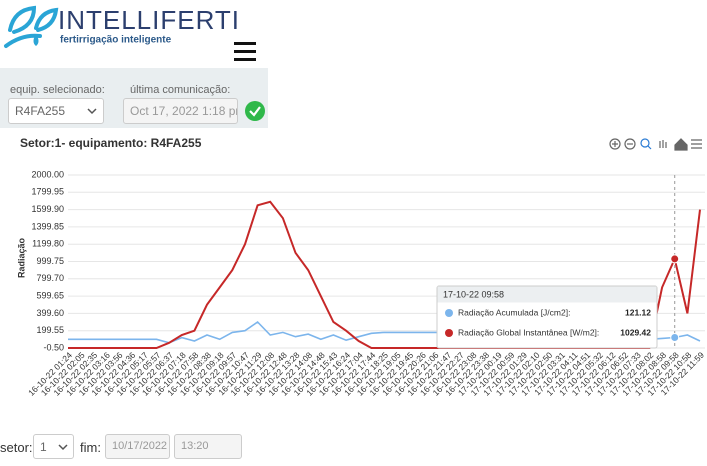  I want to click on end-date-input: 10/17/2022, so click(137, 446).